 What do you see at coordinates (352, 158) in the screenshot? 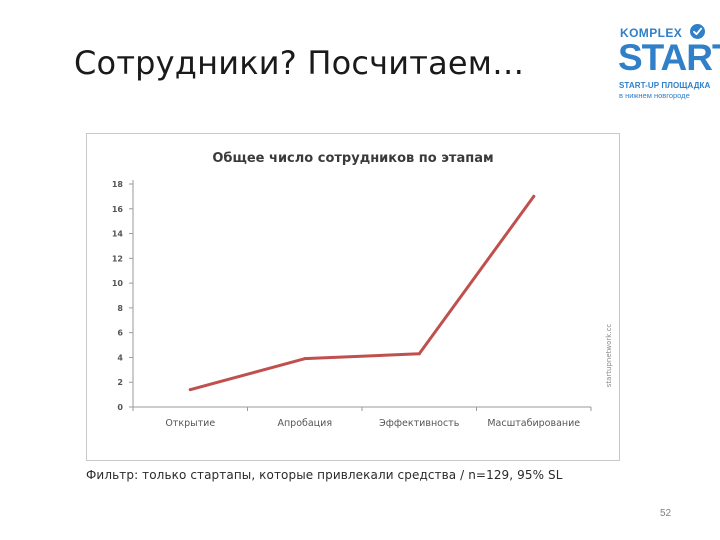
I see `chart-title: Общее число сотрудников по этапам` at bounding box center [352, 158].